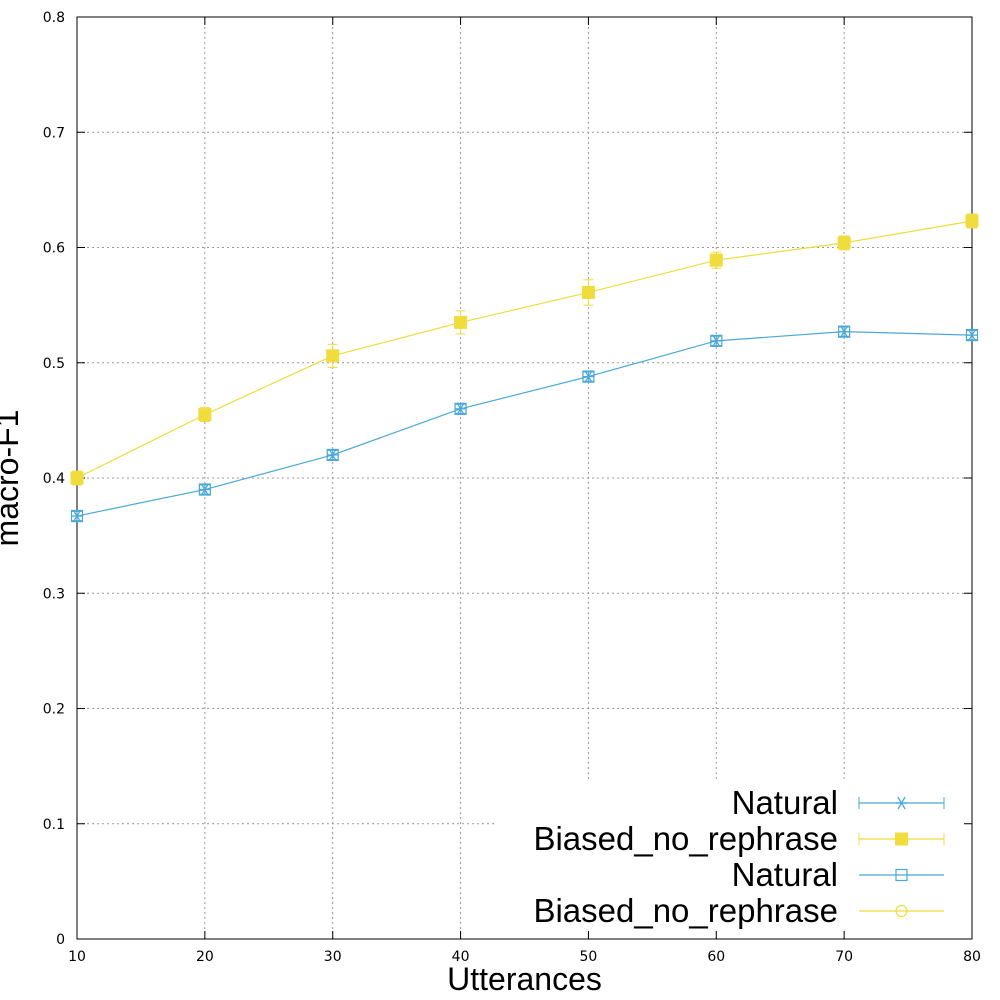  What do you see at coordinates (54, 133) in the screenshot?
I see `y-tick-label: 0.7` at bounding box center [54, 133].